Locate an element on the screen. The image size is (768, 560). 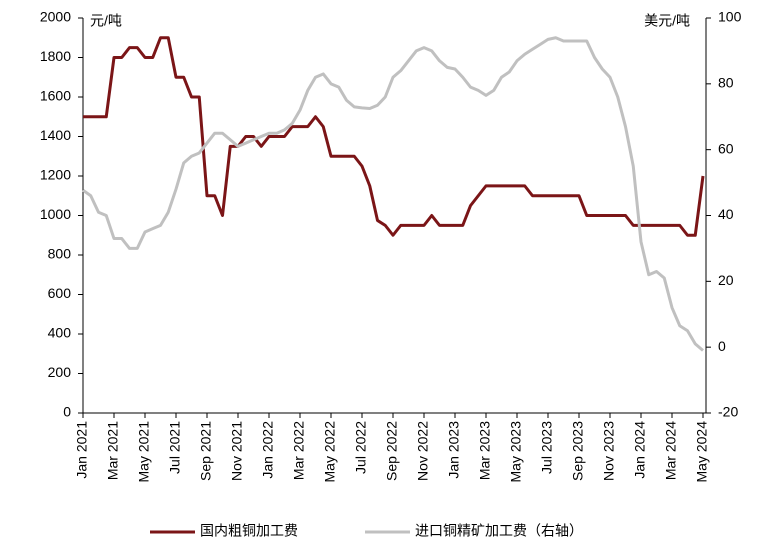
y-tick-label: 1600 is located at coordinates (55, 96).